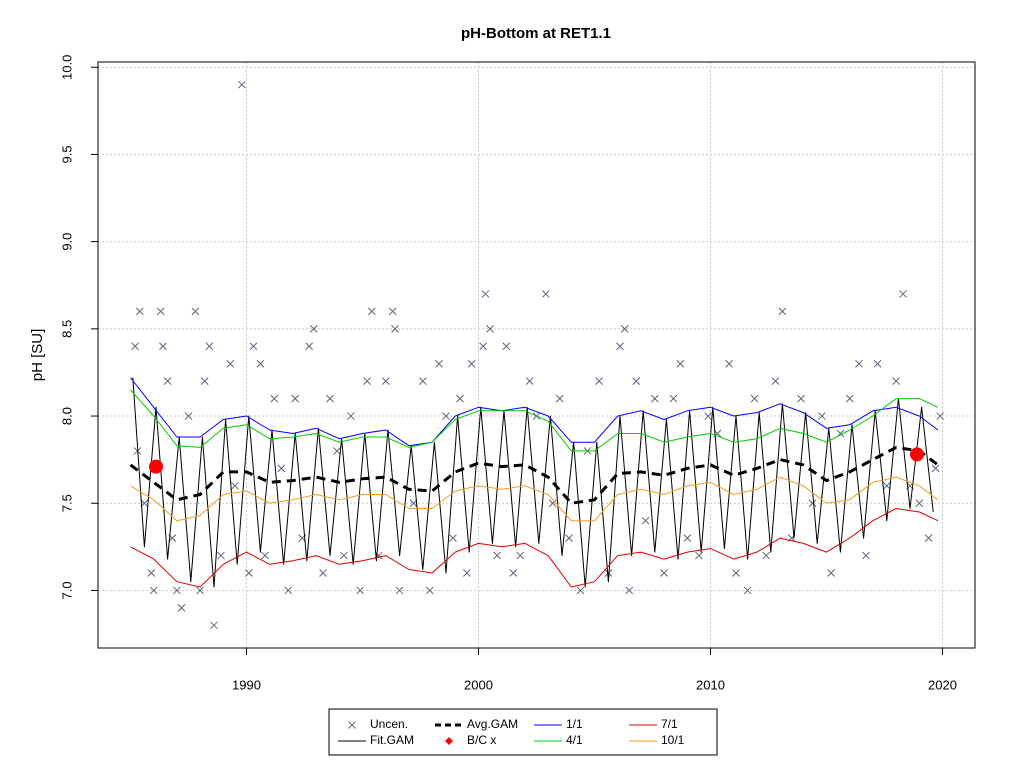  I want to click on y-tick-label: 7.0, so click(66, 590).